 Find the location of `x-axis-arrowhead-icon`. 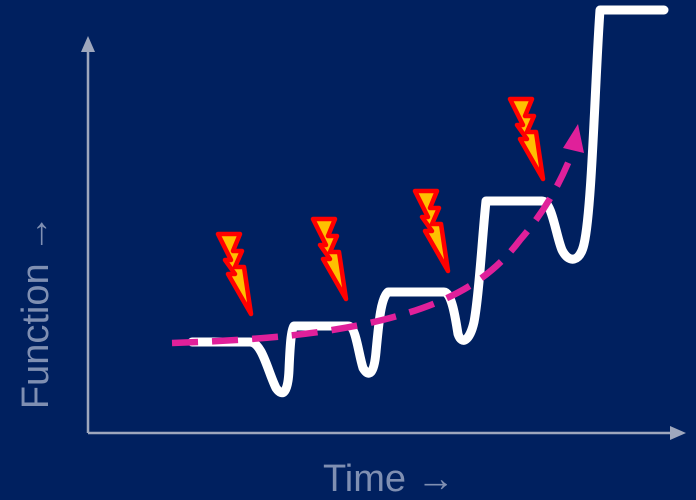

x-axis-arrowhead-icon is located at coordinates (678, 433).